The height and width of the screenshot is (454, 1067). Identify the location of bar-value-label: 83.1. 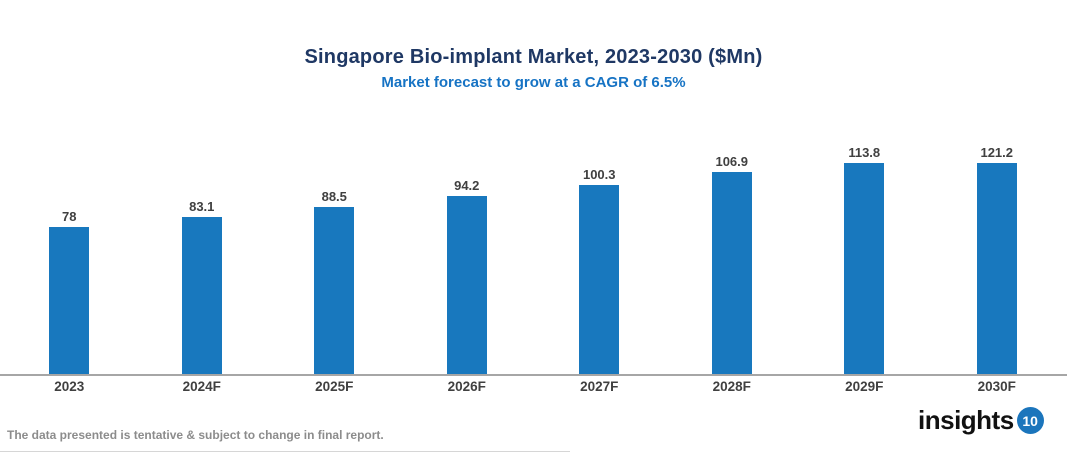
(202, 206).